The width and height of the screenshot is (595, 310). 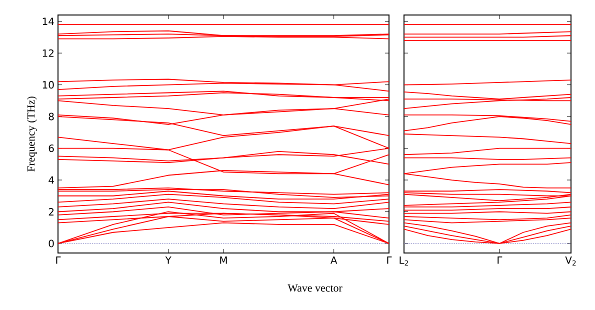 I want to click on y-tick-label: 6, so click(x=51, y=148).